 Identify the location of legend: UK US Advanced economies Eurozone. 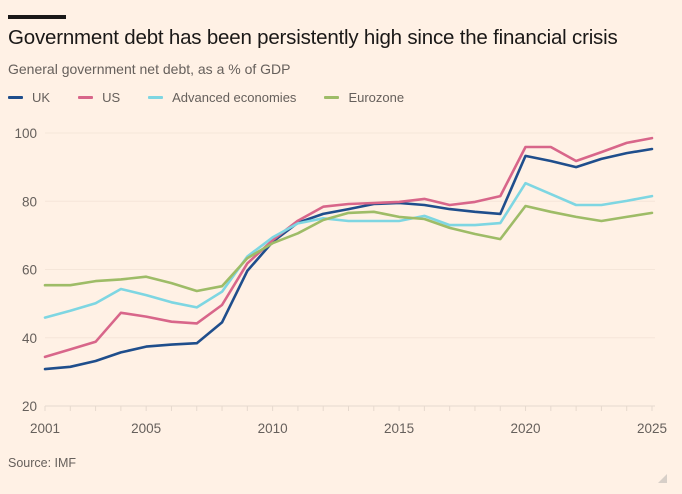
(220, 97).